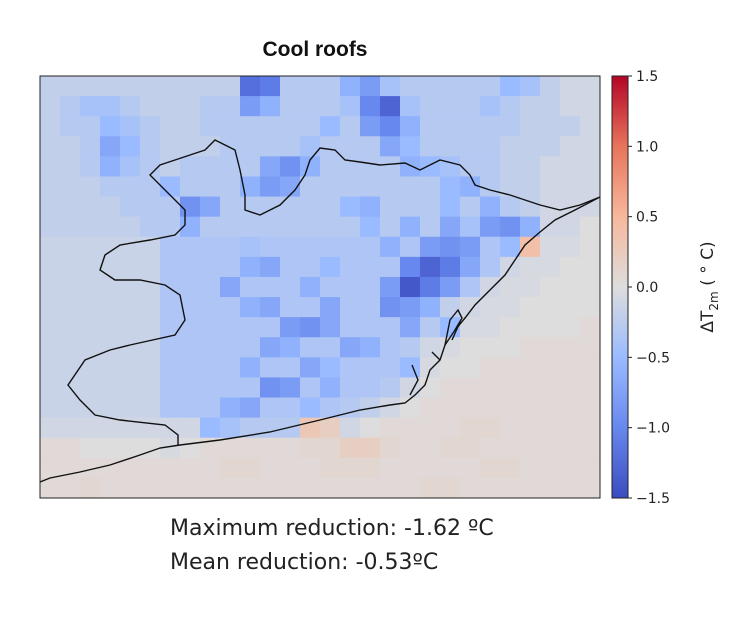  Describe the element at coordinates (647, 288) in the screenshot. I see `colorbar-tick-label: 0.0` at that location.